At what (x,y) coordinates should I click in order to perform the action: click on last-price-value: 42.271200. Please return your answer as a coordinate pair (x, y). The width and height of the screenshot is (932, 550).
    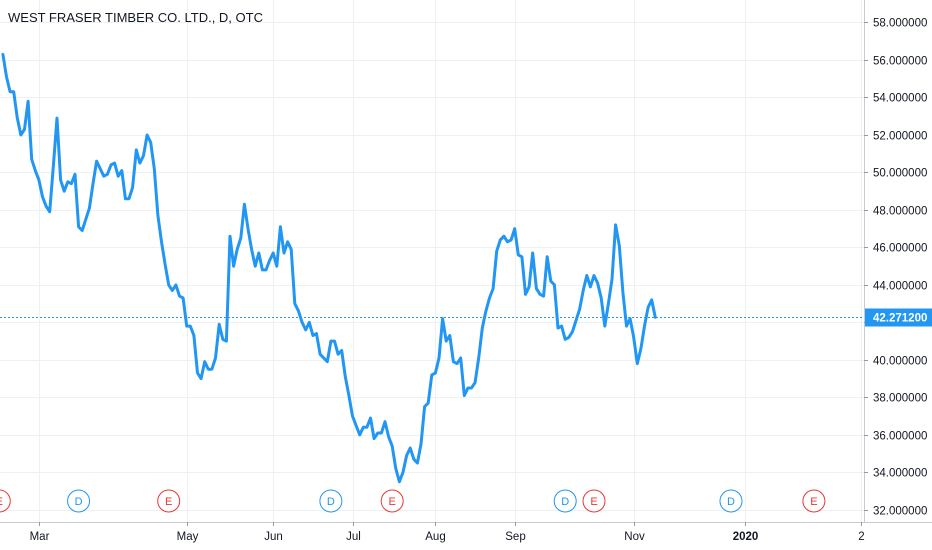
    Looking at the image, I should click on (900, 319).